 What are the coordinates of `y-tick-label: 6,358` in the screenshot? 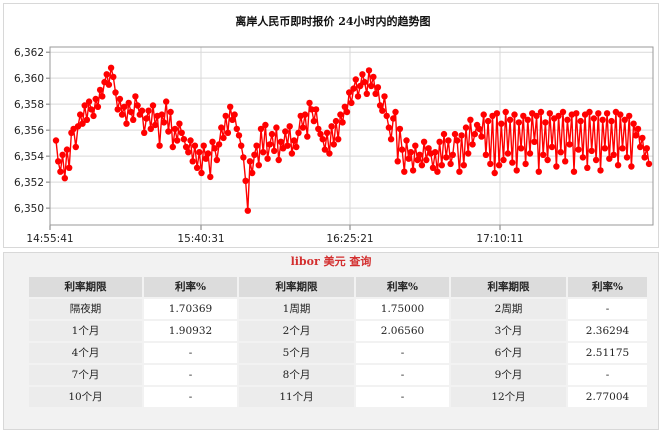 It's located at (29, 105).